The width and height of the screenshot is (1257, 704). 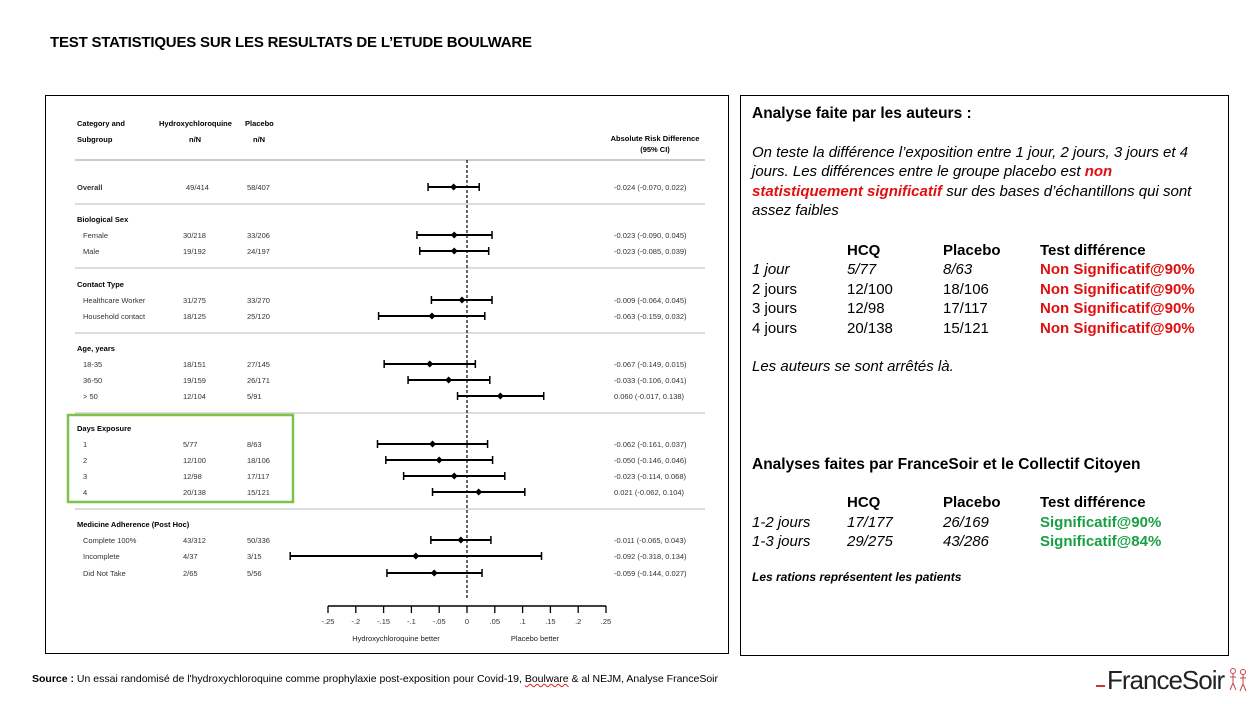 What do you see at coordinates (95, 235) in the screenshot?
I see `row-label: Female` at bounding box center [95, 235].